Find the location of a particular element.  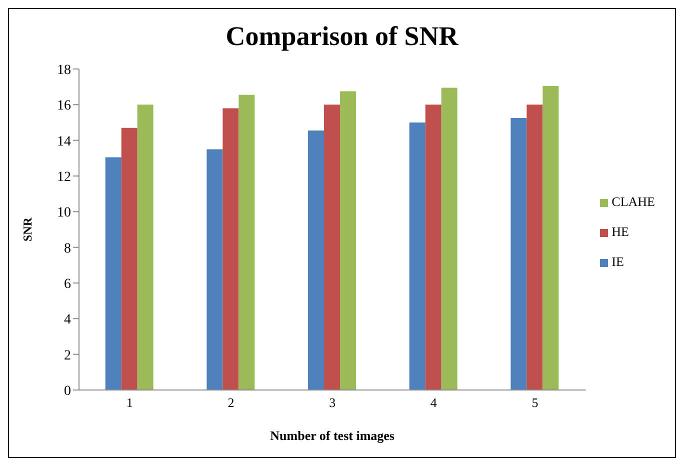

x-tick-label: 5 is located at coordinates (535, 402).